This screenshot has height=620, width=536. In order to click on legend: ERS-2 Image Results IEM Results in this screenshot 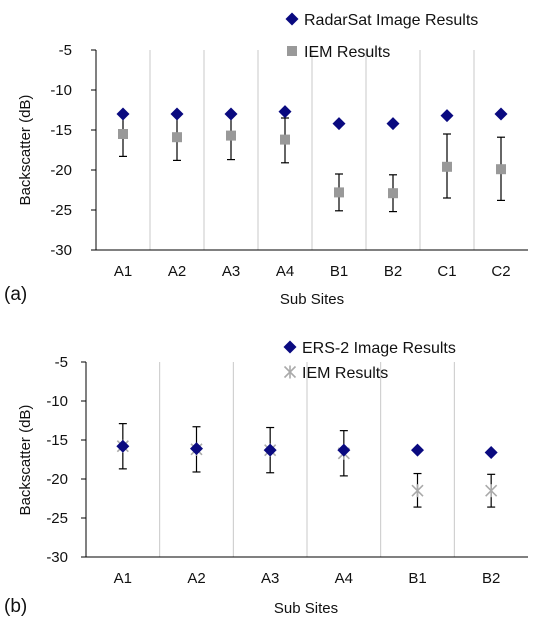, I will do `click(369, 361)`.